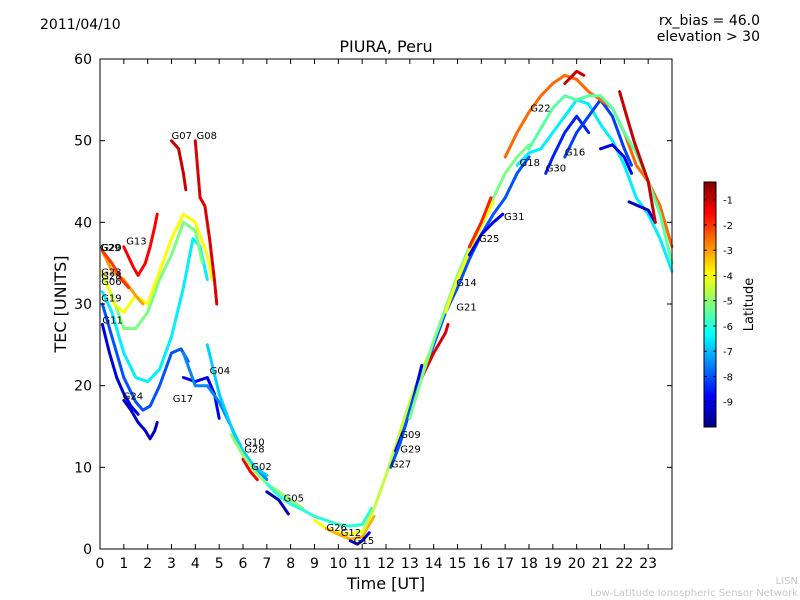 The height and width of the screenshot is (600, 800). Describe the element at coordinates (480, 222) in the screenshot. I see `series-g14b` at that location.